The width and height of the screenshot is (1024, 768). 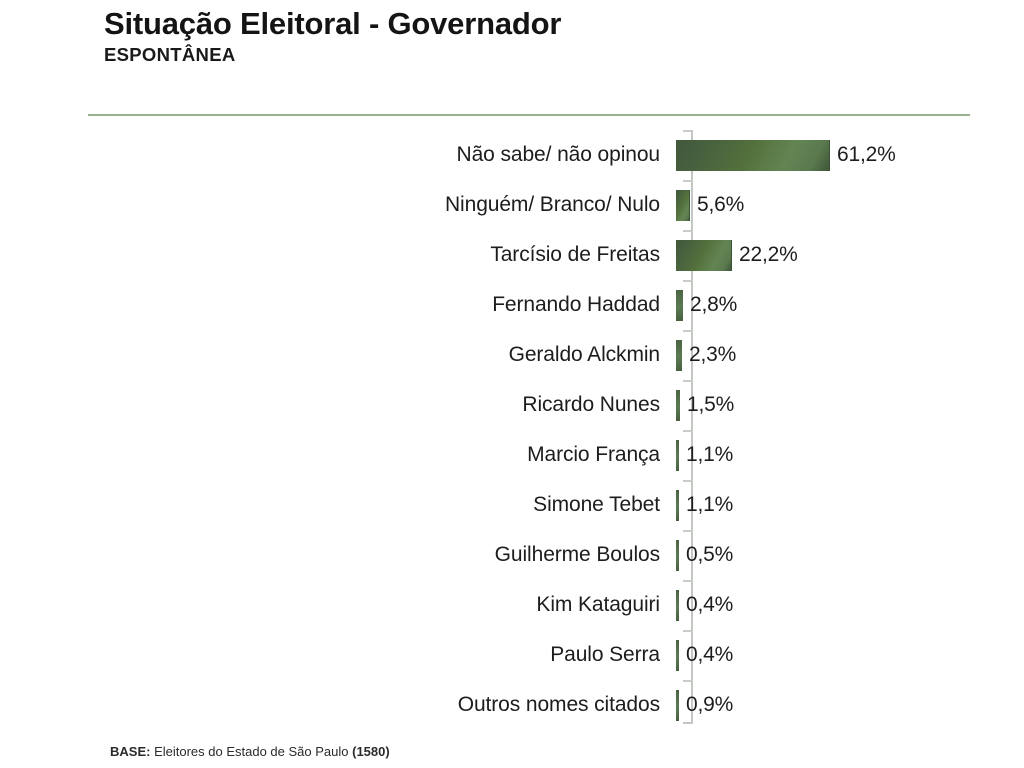 I want to click on category-label: Fernando Haddad, so click(x=576, y=304).